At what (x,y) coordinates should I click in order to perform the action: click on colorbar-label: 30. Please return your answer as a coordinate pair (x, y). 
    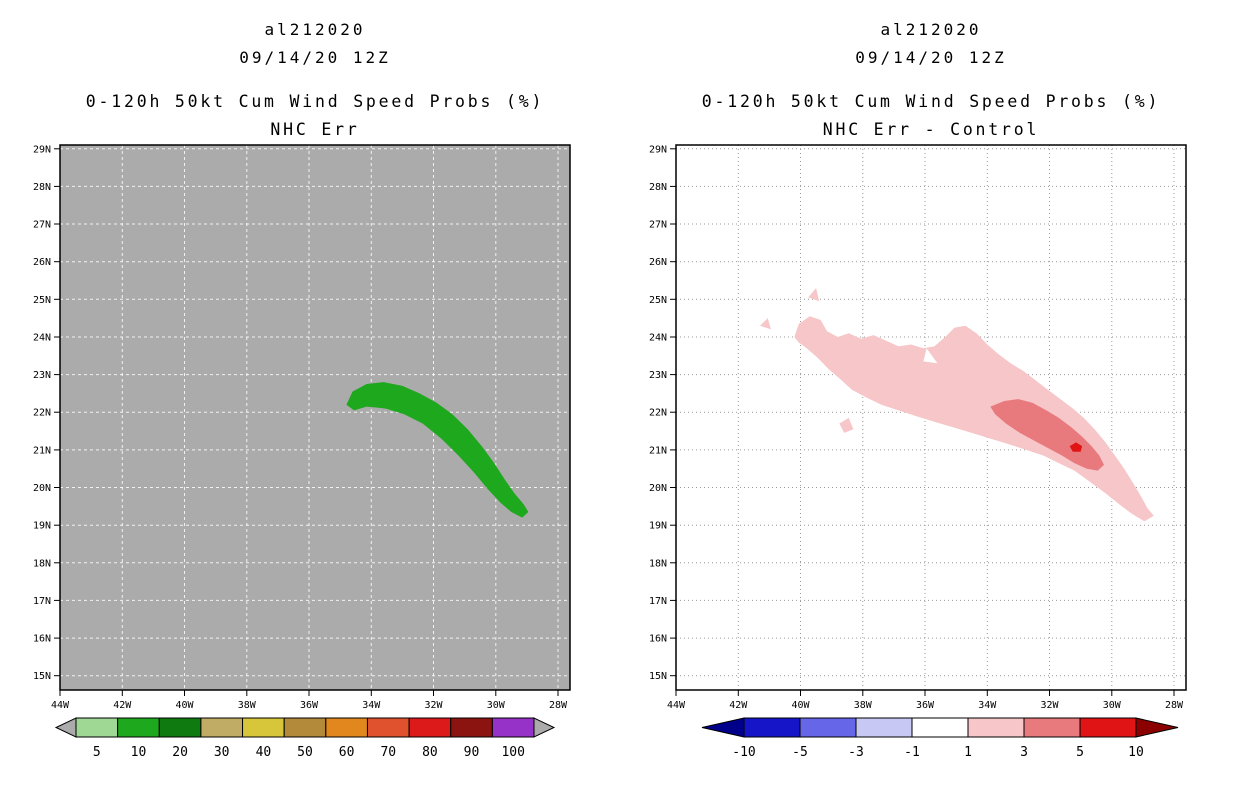
    Looking at the image, I should click on (222, 752).